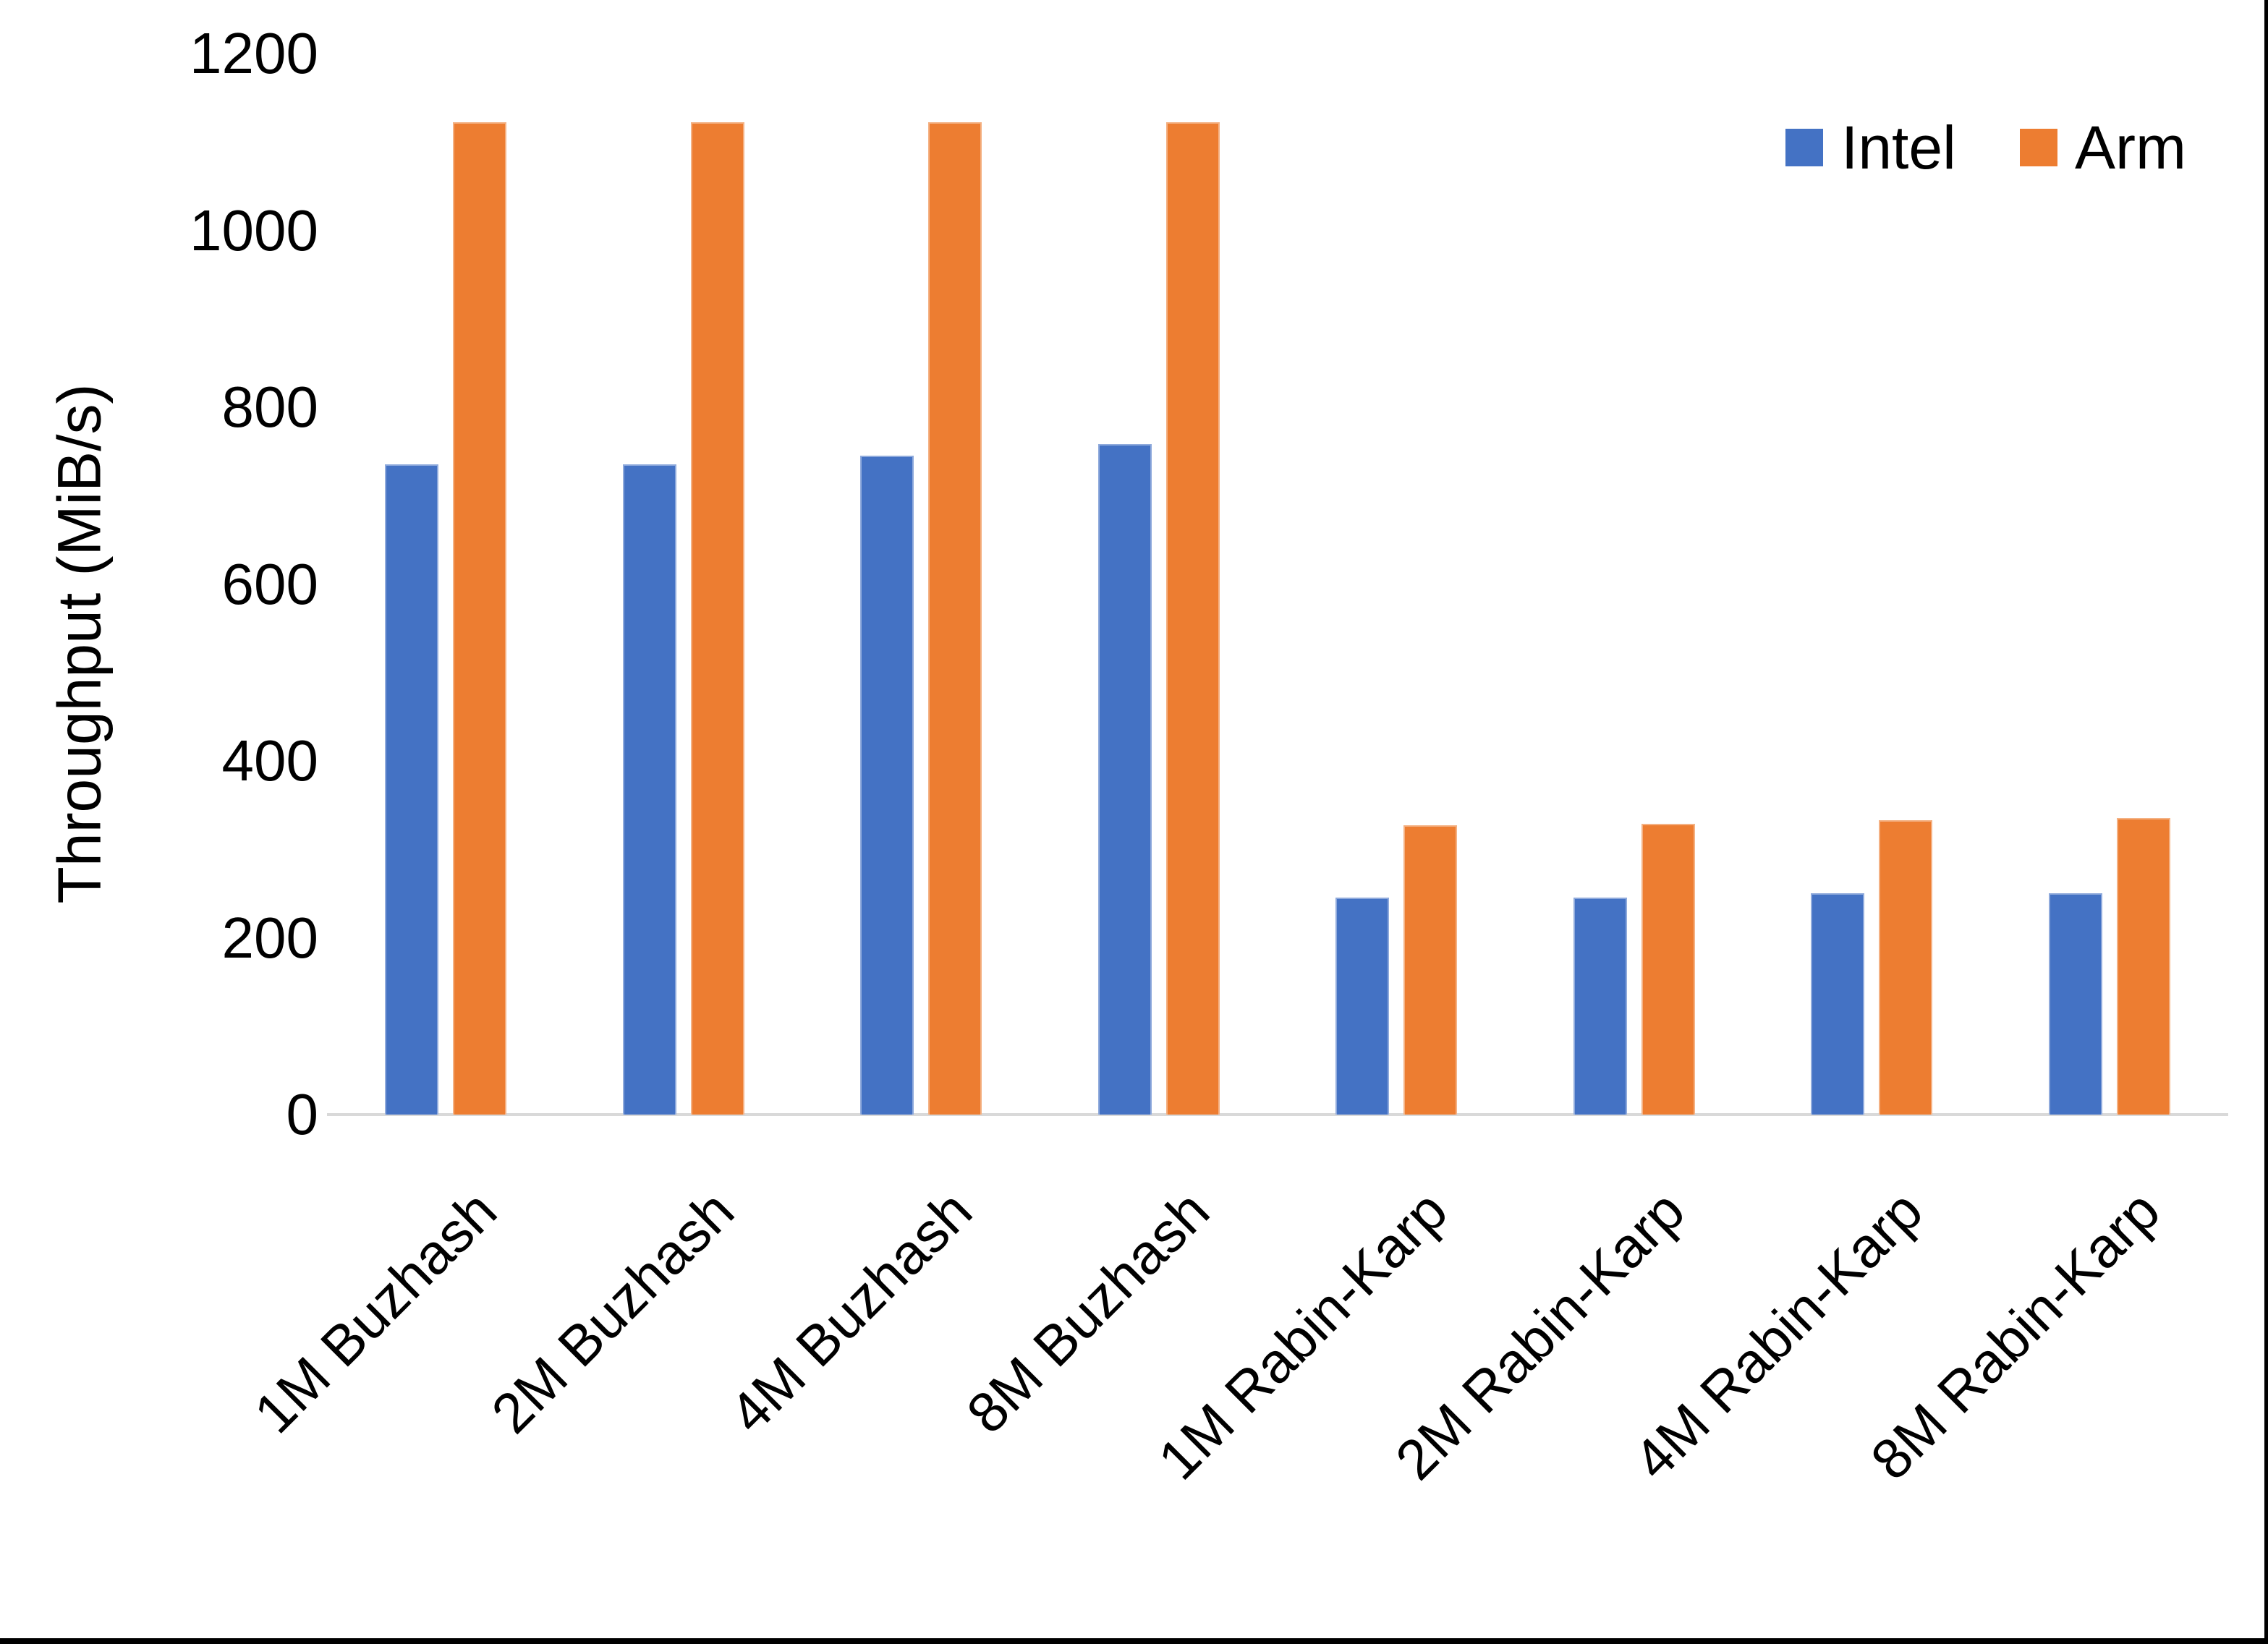 Image resolution: width=2268 pixels, height=1644 pixels. What do you see at coordinates (613, 1312) in the screenshot?
I see `x-tick-2m-buzhash: 2M Buzhash` at bounding box center [613, 1312].